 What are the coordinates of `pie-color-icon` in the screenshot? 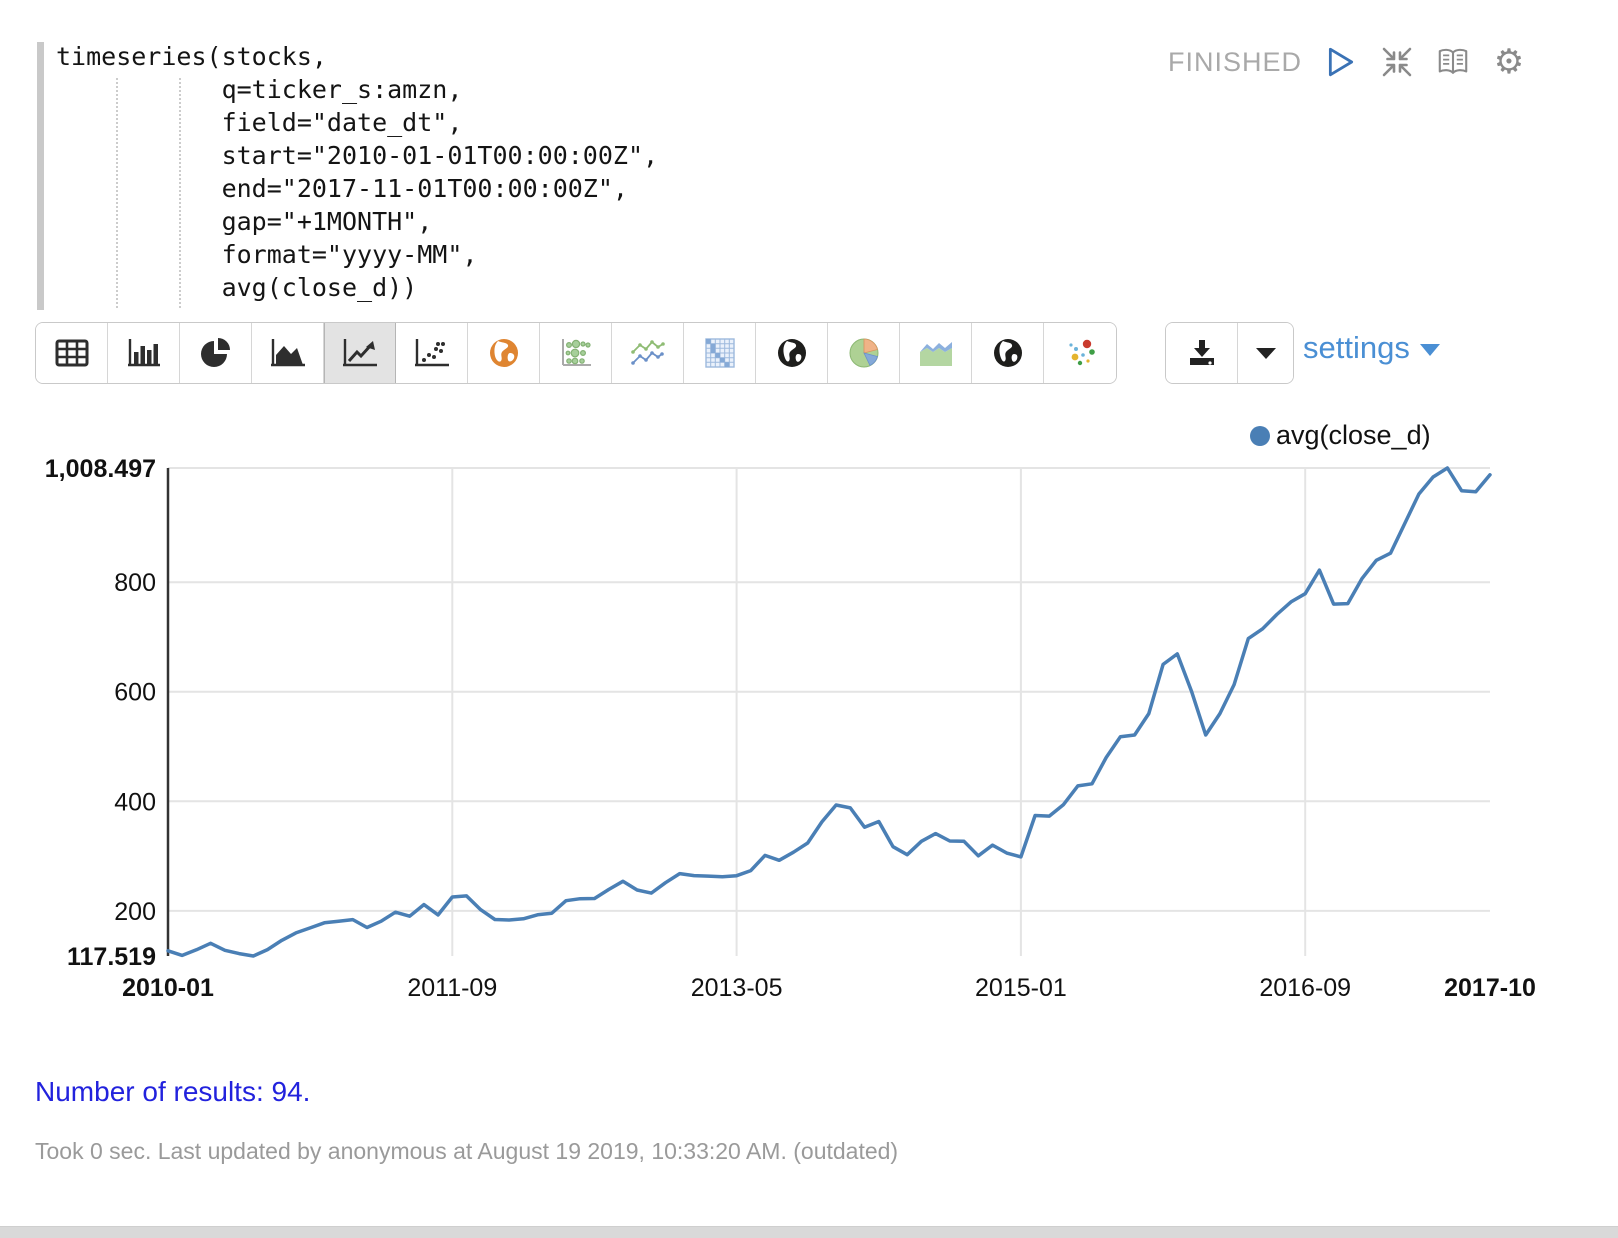 It's located at (864, 353).